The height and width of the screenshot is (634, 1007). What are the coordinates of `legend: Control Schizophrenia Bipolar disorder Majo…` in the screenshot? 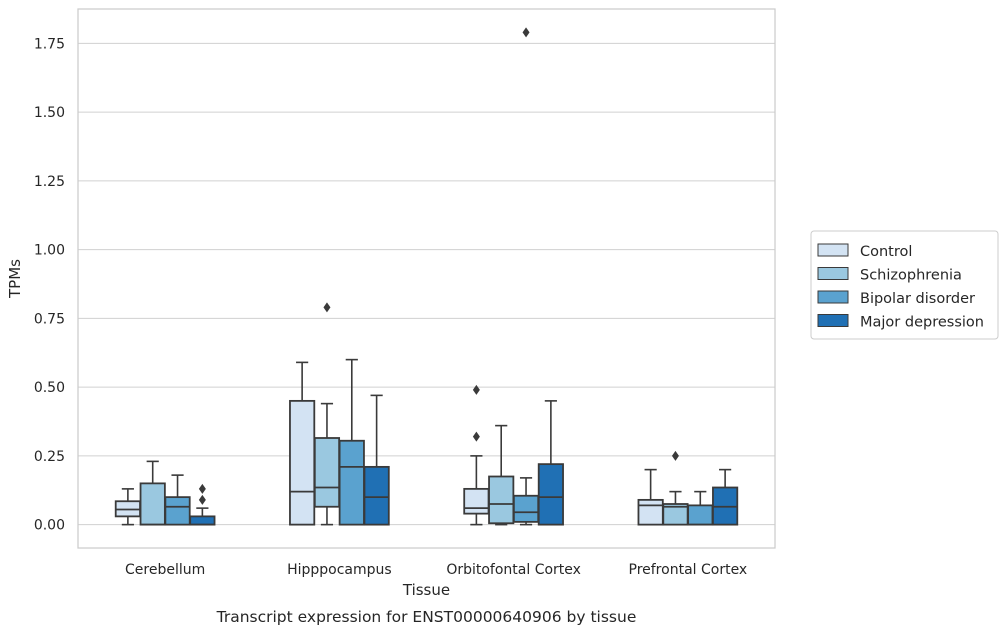 It's located at (904, 285).